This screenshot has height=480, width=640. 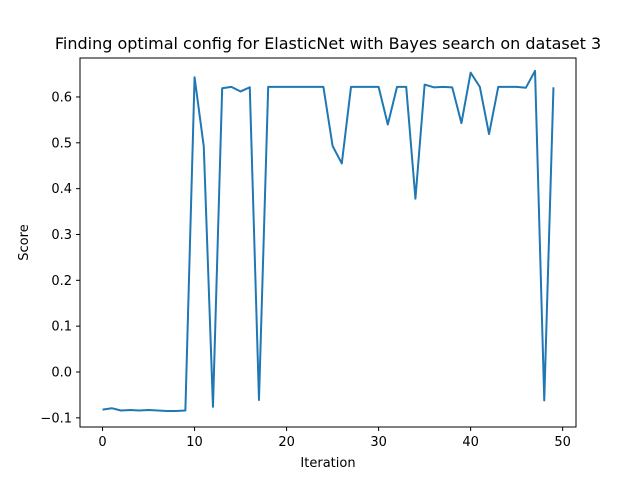 I want to click on y-tick-label: 0.0, so click(x=61, y=372).